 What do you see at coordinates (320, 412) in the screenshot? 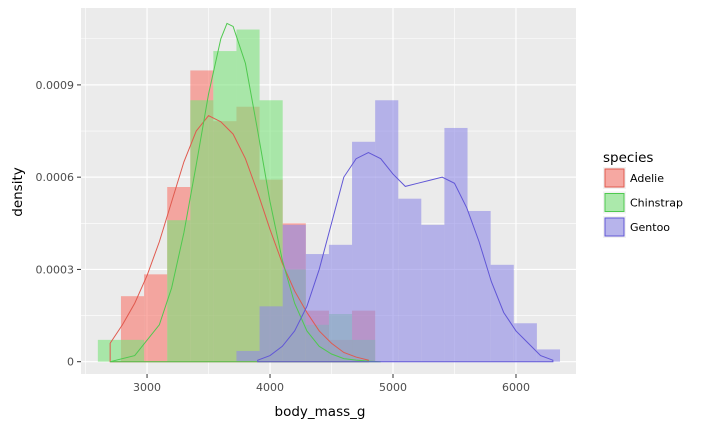
I see `x-axis-title: body_mass_g` at bounding box center [320, 412].